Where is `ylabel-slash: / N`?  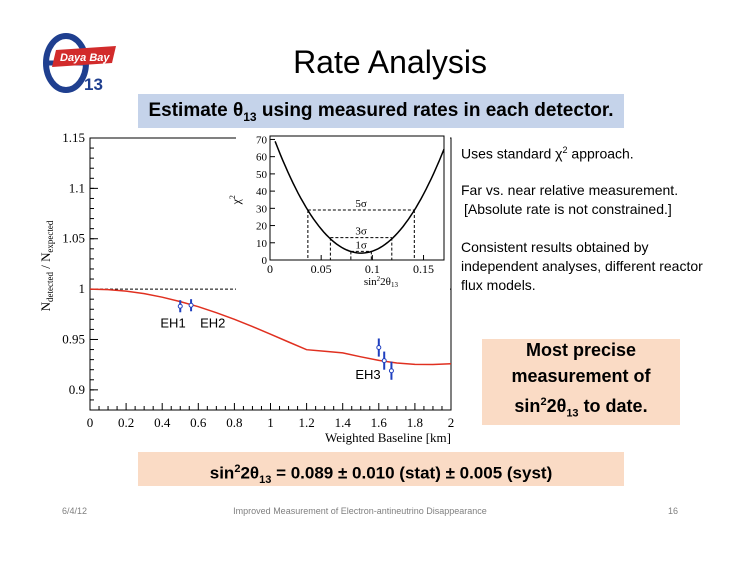 ylabel-slash: / N is located at coordinates (45, 262).